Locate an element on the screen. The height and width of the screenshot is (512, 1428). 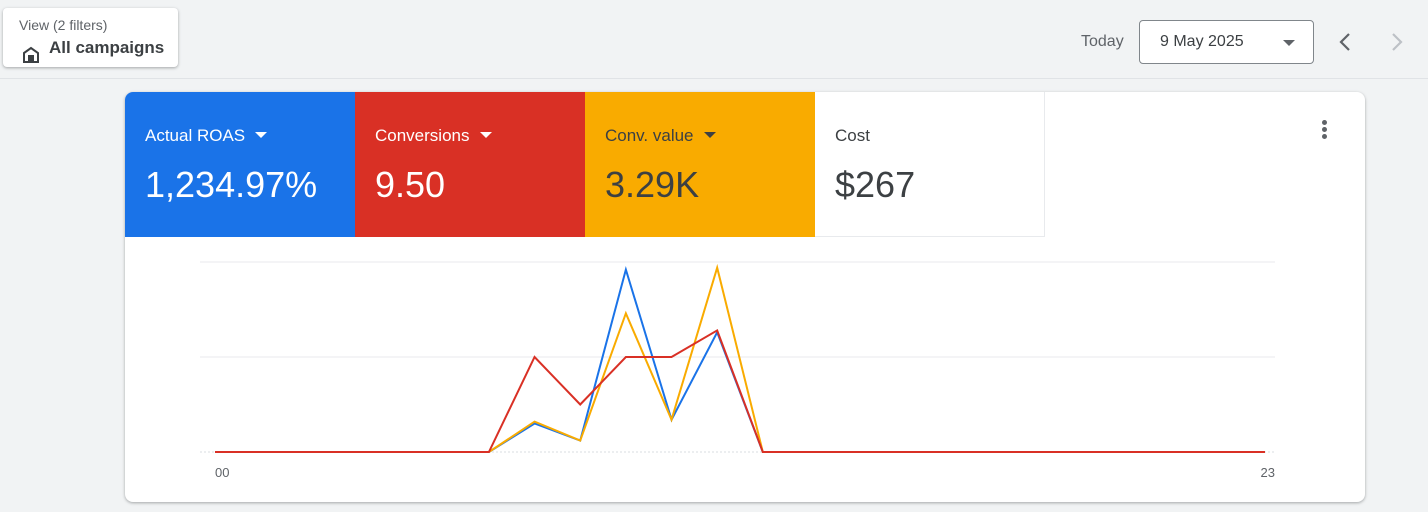
store-icon is located at coordinates (31, 54).